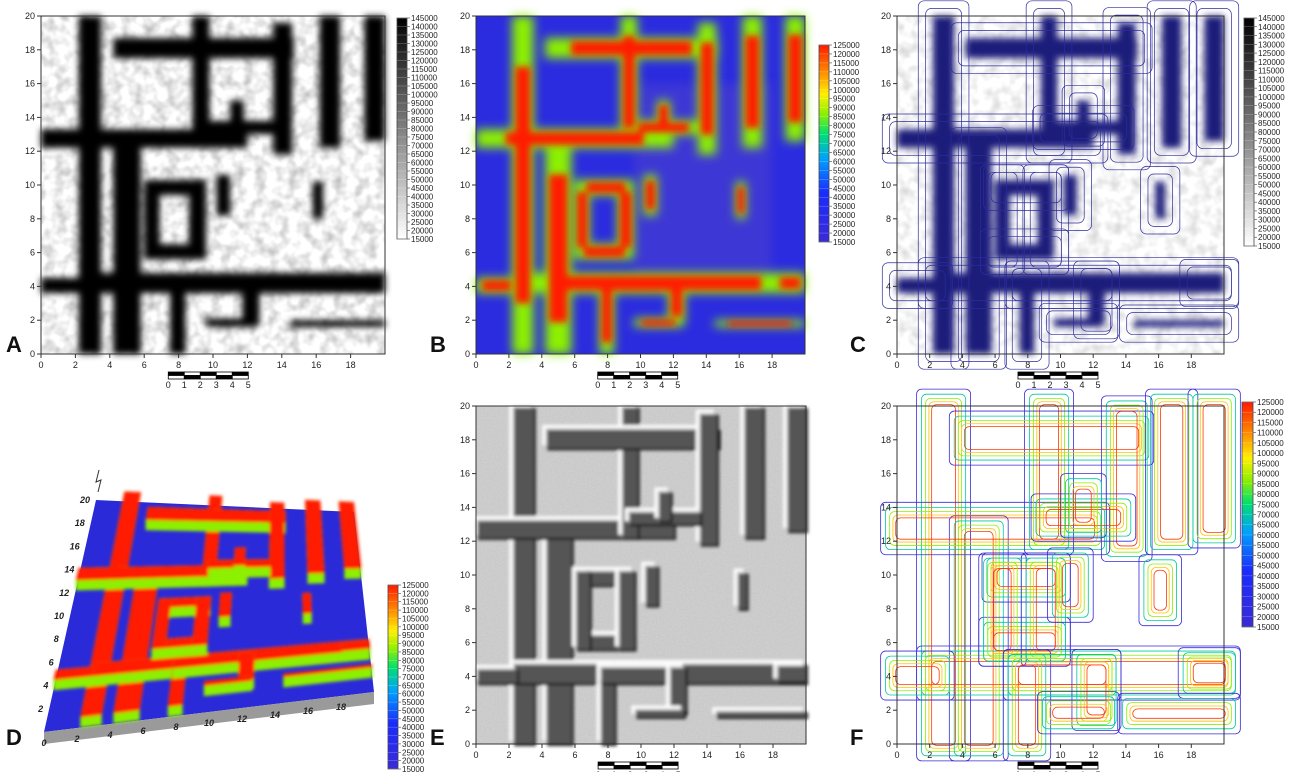 The width and height of the screenshot is (1301, 772). What do you see at coordinates (1097, 771) in the screenshot?
I see `scale-bar-label: 5` at bounding box center [1097, 771].